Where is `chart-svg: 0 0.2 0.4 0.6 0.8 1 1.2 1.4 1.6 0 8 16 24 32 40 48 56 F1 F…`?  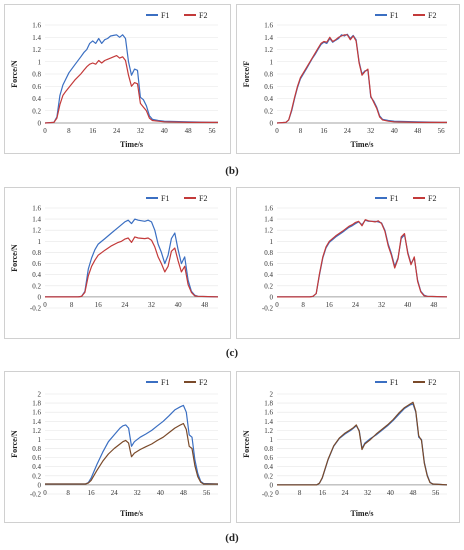
chart-svg: 0 0.2 0.4 0.6 0.8 1 1.2 1.4 1.6 0 8 16 24 32 40 48 56 F1 F… is located at coordinates (344, 80).